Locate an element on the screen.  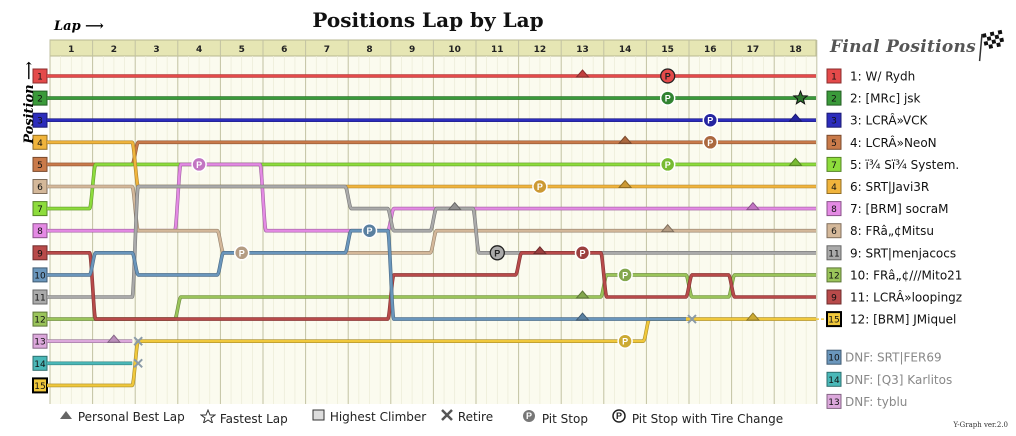
final-start-number: 2 is located at coordinates (834, 100).